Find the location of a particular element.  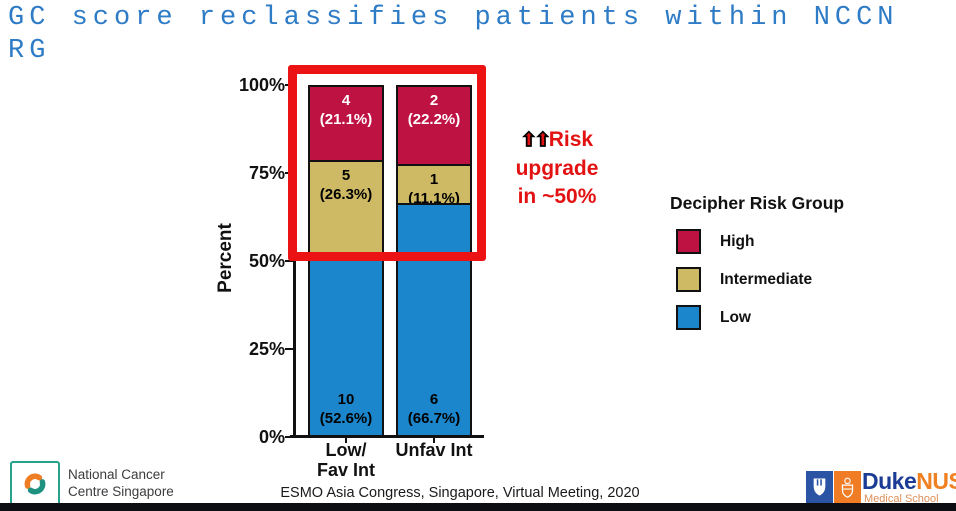

segment-percent: (66.7%) is located at coordinates (434, 418).